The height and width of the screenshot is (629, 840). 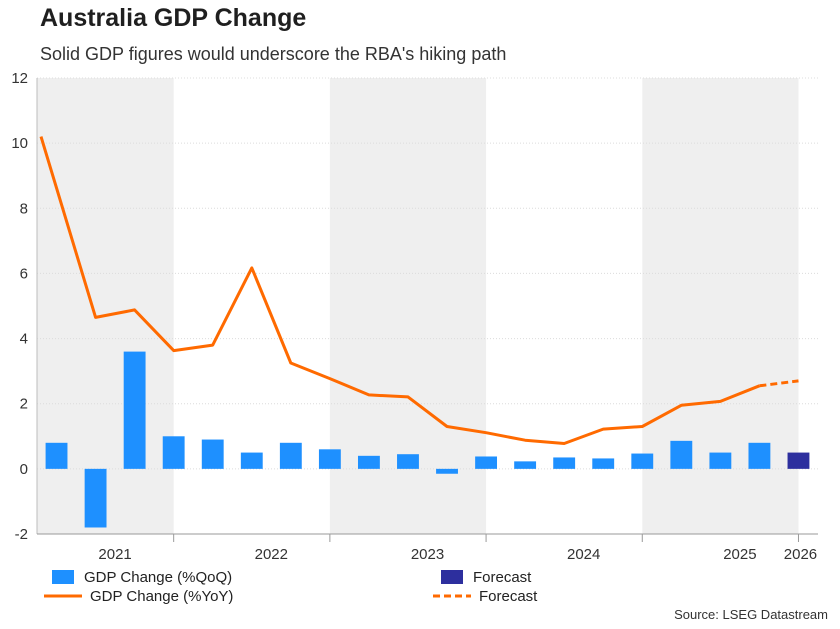 I want to click on forecast-bar, so click(x=798, y=460).